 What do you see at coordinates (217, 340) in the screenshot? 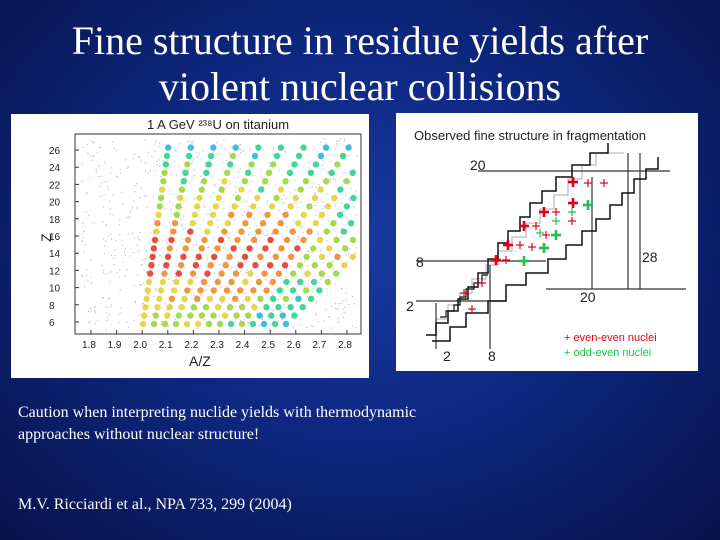
I see `nuclide-chart-x-ticks: 1.8 1.9 2.0 2.1 2.2 2.3 2.4 2.5 2.6 2.7 2.8` at bounding box center [217, 340].